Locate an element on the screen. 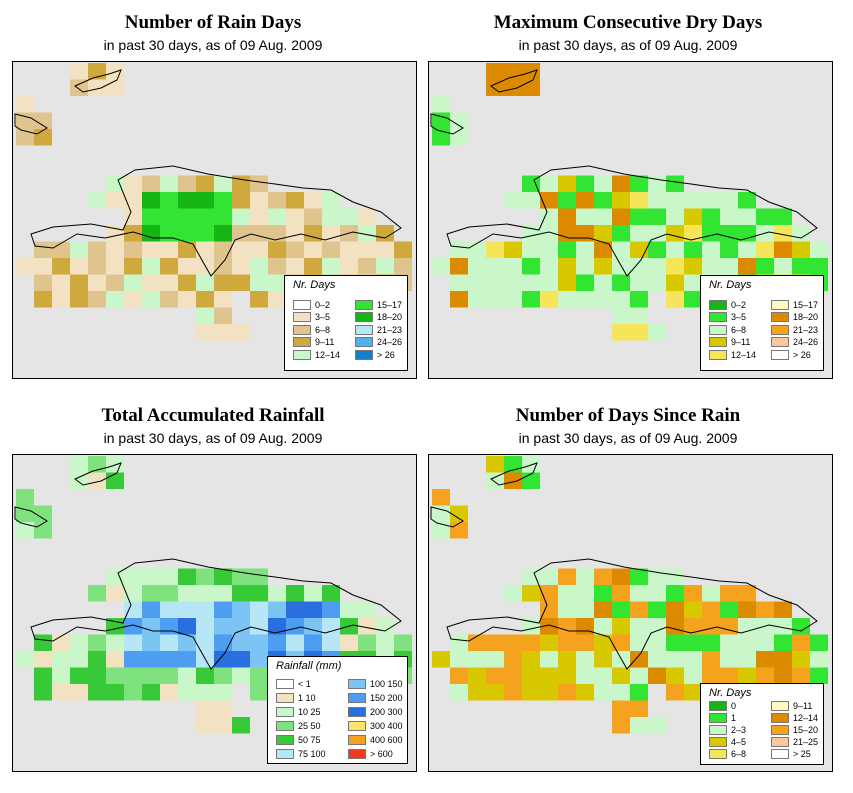  legend-item: > 600 is located at coordinates (370, 753).